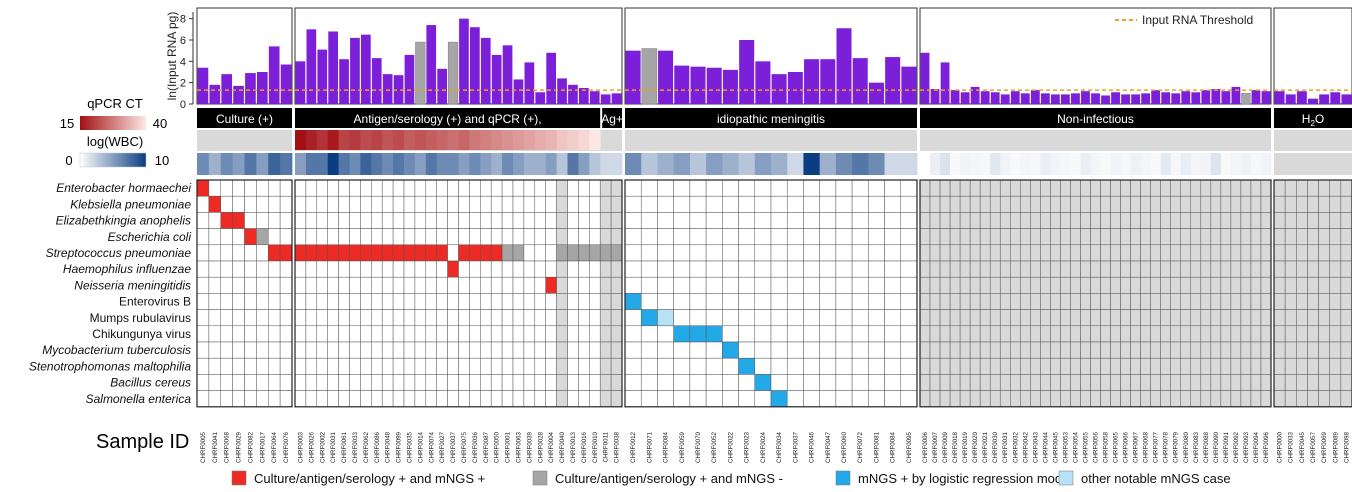 This screenshot has height=492, width=1352. Describe the element at coordinates (1313, 140) in the screenshot. I see `qpcr-empty-band` at that location.